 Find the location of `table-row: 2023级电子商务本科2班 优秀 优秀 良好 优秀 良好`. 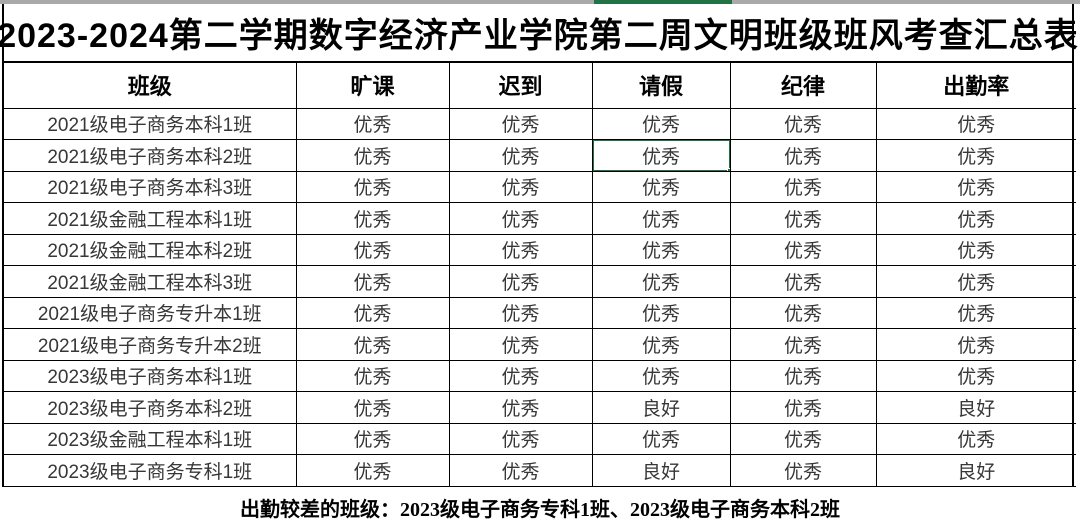

table-row: 2023级电子商务本科2班 优秀 优秀 良好 优秀 良好 is located at coordinates (540, 407).